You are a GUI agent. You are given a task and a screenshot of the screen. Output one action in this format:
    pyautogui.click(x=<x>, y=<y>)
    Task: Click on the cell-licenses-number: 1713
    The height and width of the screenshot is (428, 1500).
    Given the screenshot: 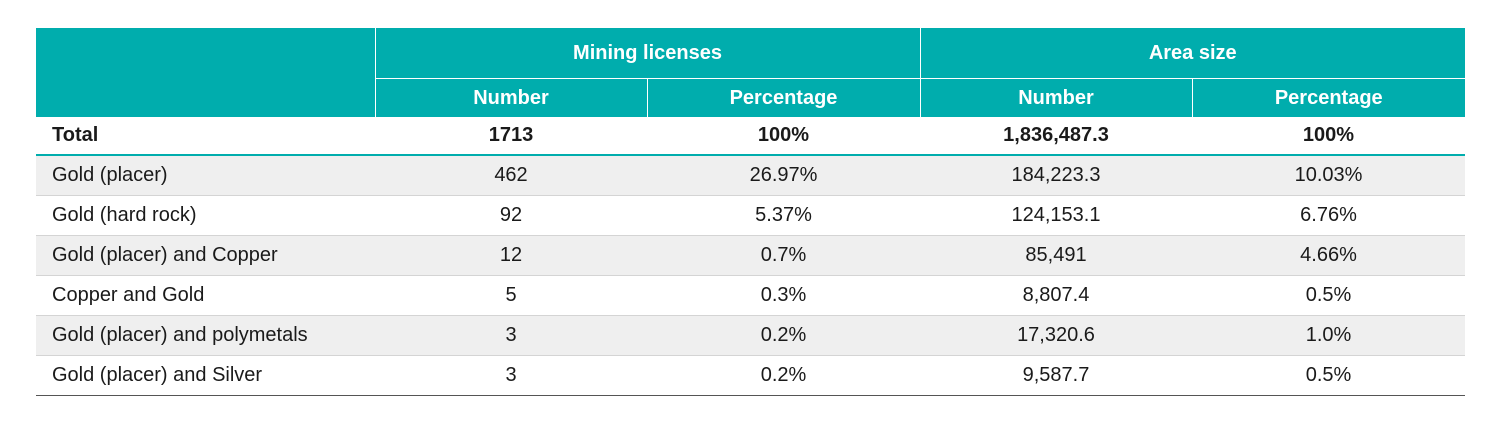 What is the action you would take?
    pyautogui.click(x=511, y=136)
    